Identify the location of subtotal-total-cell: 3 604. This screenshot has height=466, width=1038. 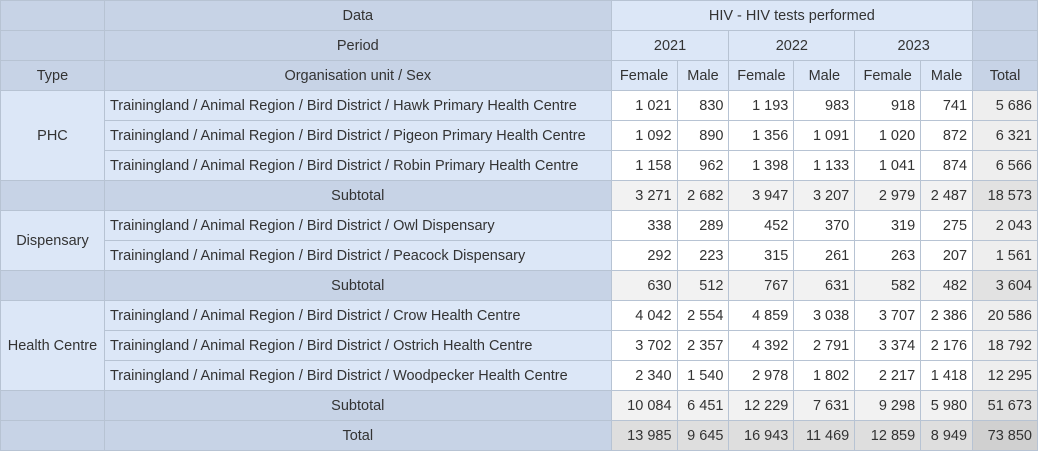
(1005, 285).